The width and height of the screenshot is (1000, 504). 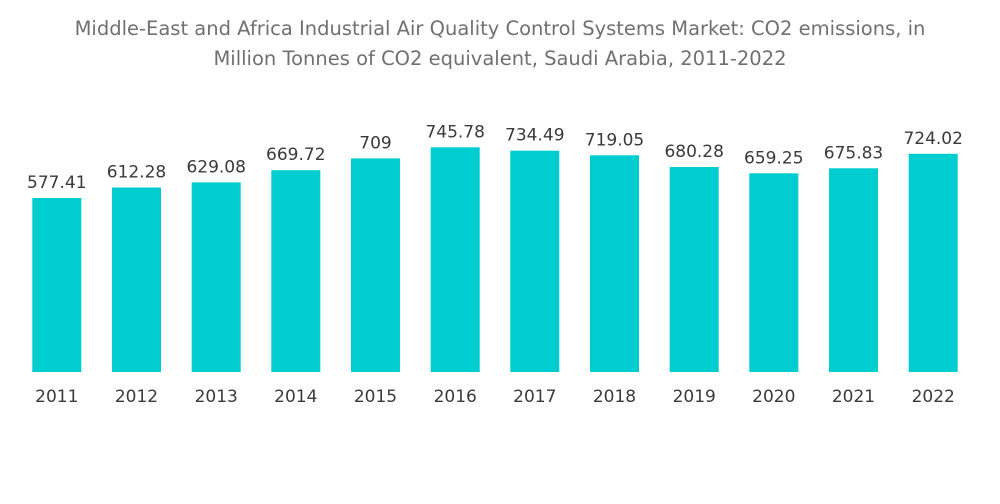 What do you see at coordinates (853, 153) in the screenshot?
I see `value-label-2021: 675.83` at bounding box center [853, 153].